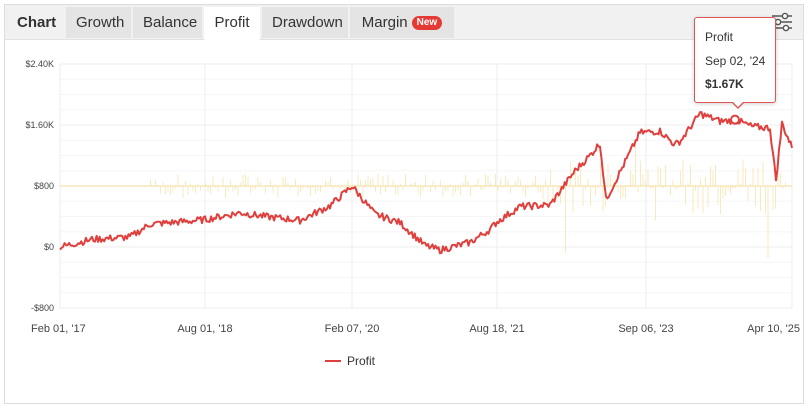 The width and height of the screenshot is (808, 408). Describe the element at coordinates (735, 63) in the screenshot. I see `tooltip: Profit Sep 02, '24 $1.67K` at that location.